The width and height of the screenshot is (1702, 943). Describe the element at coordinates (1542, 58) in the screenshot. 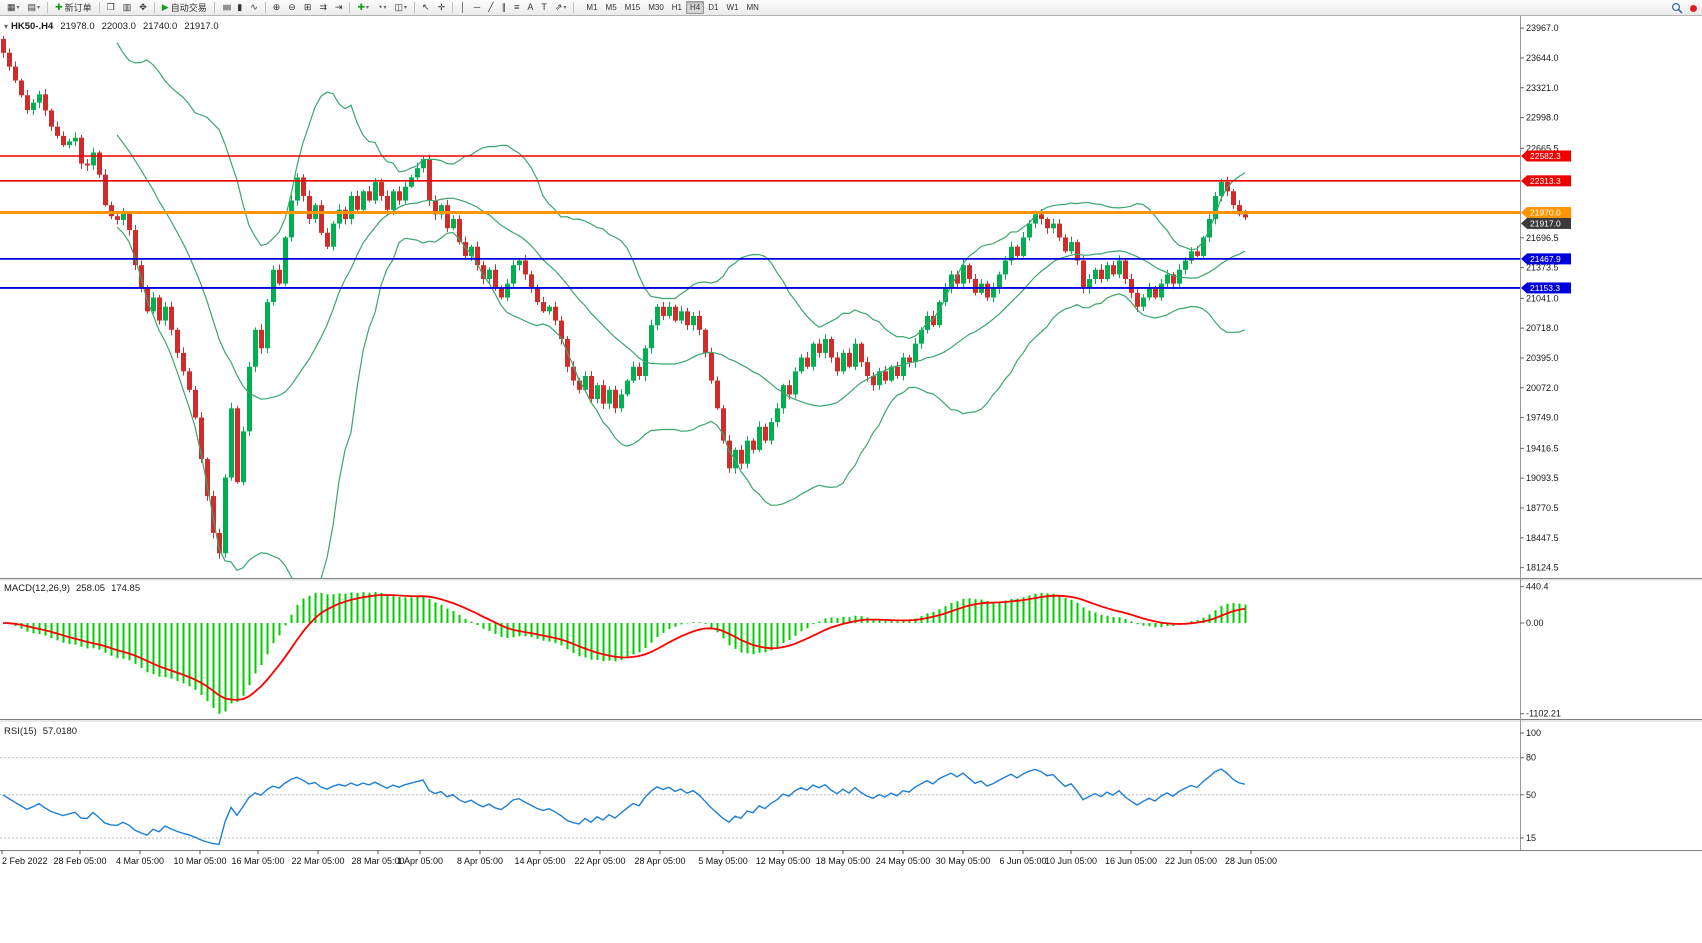

I see `svg-text: 23644.0` at that location.